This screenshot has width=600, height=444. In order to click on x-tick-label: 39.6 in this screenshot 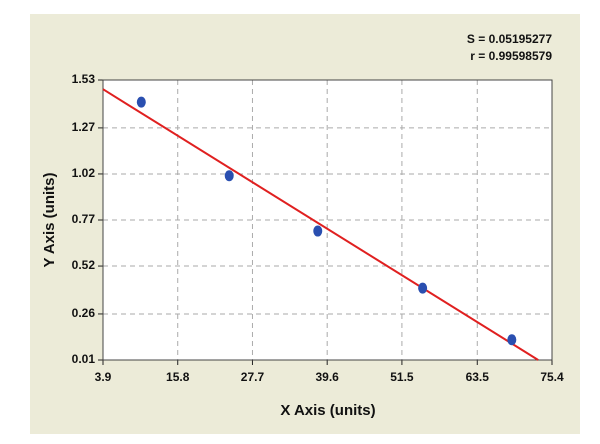, I will do `click(328, 377)`.